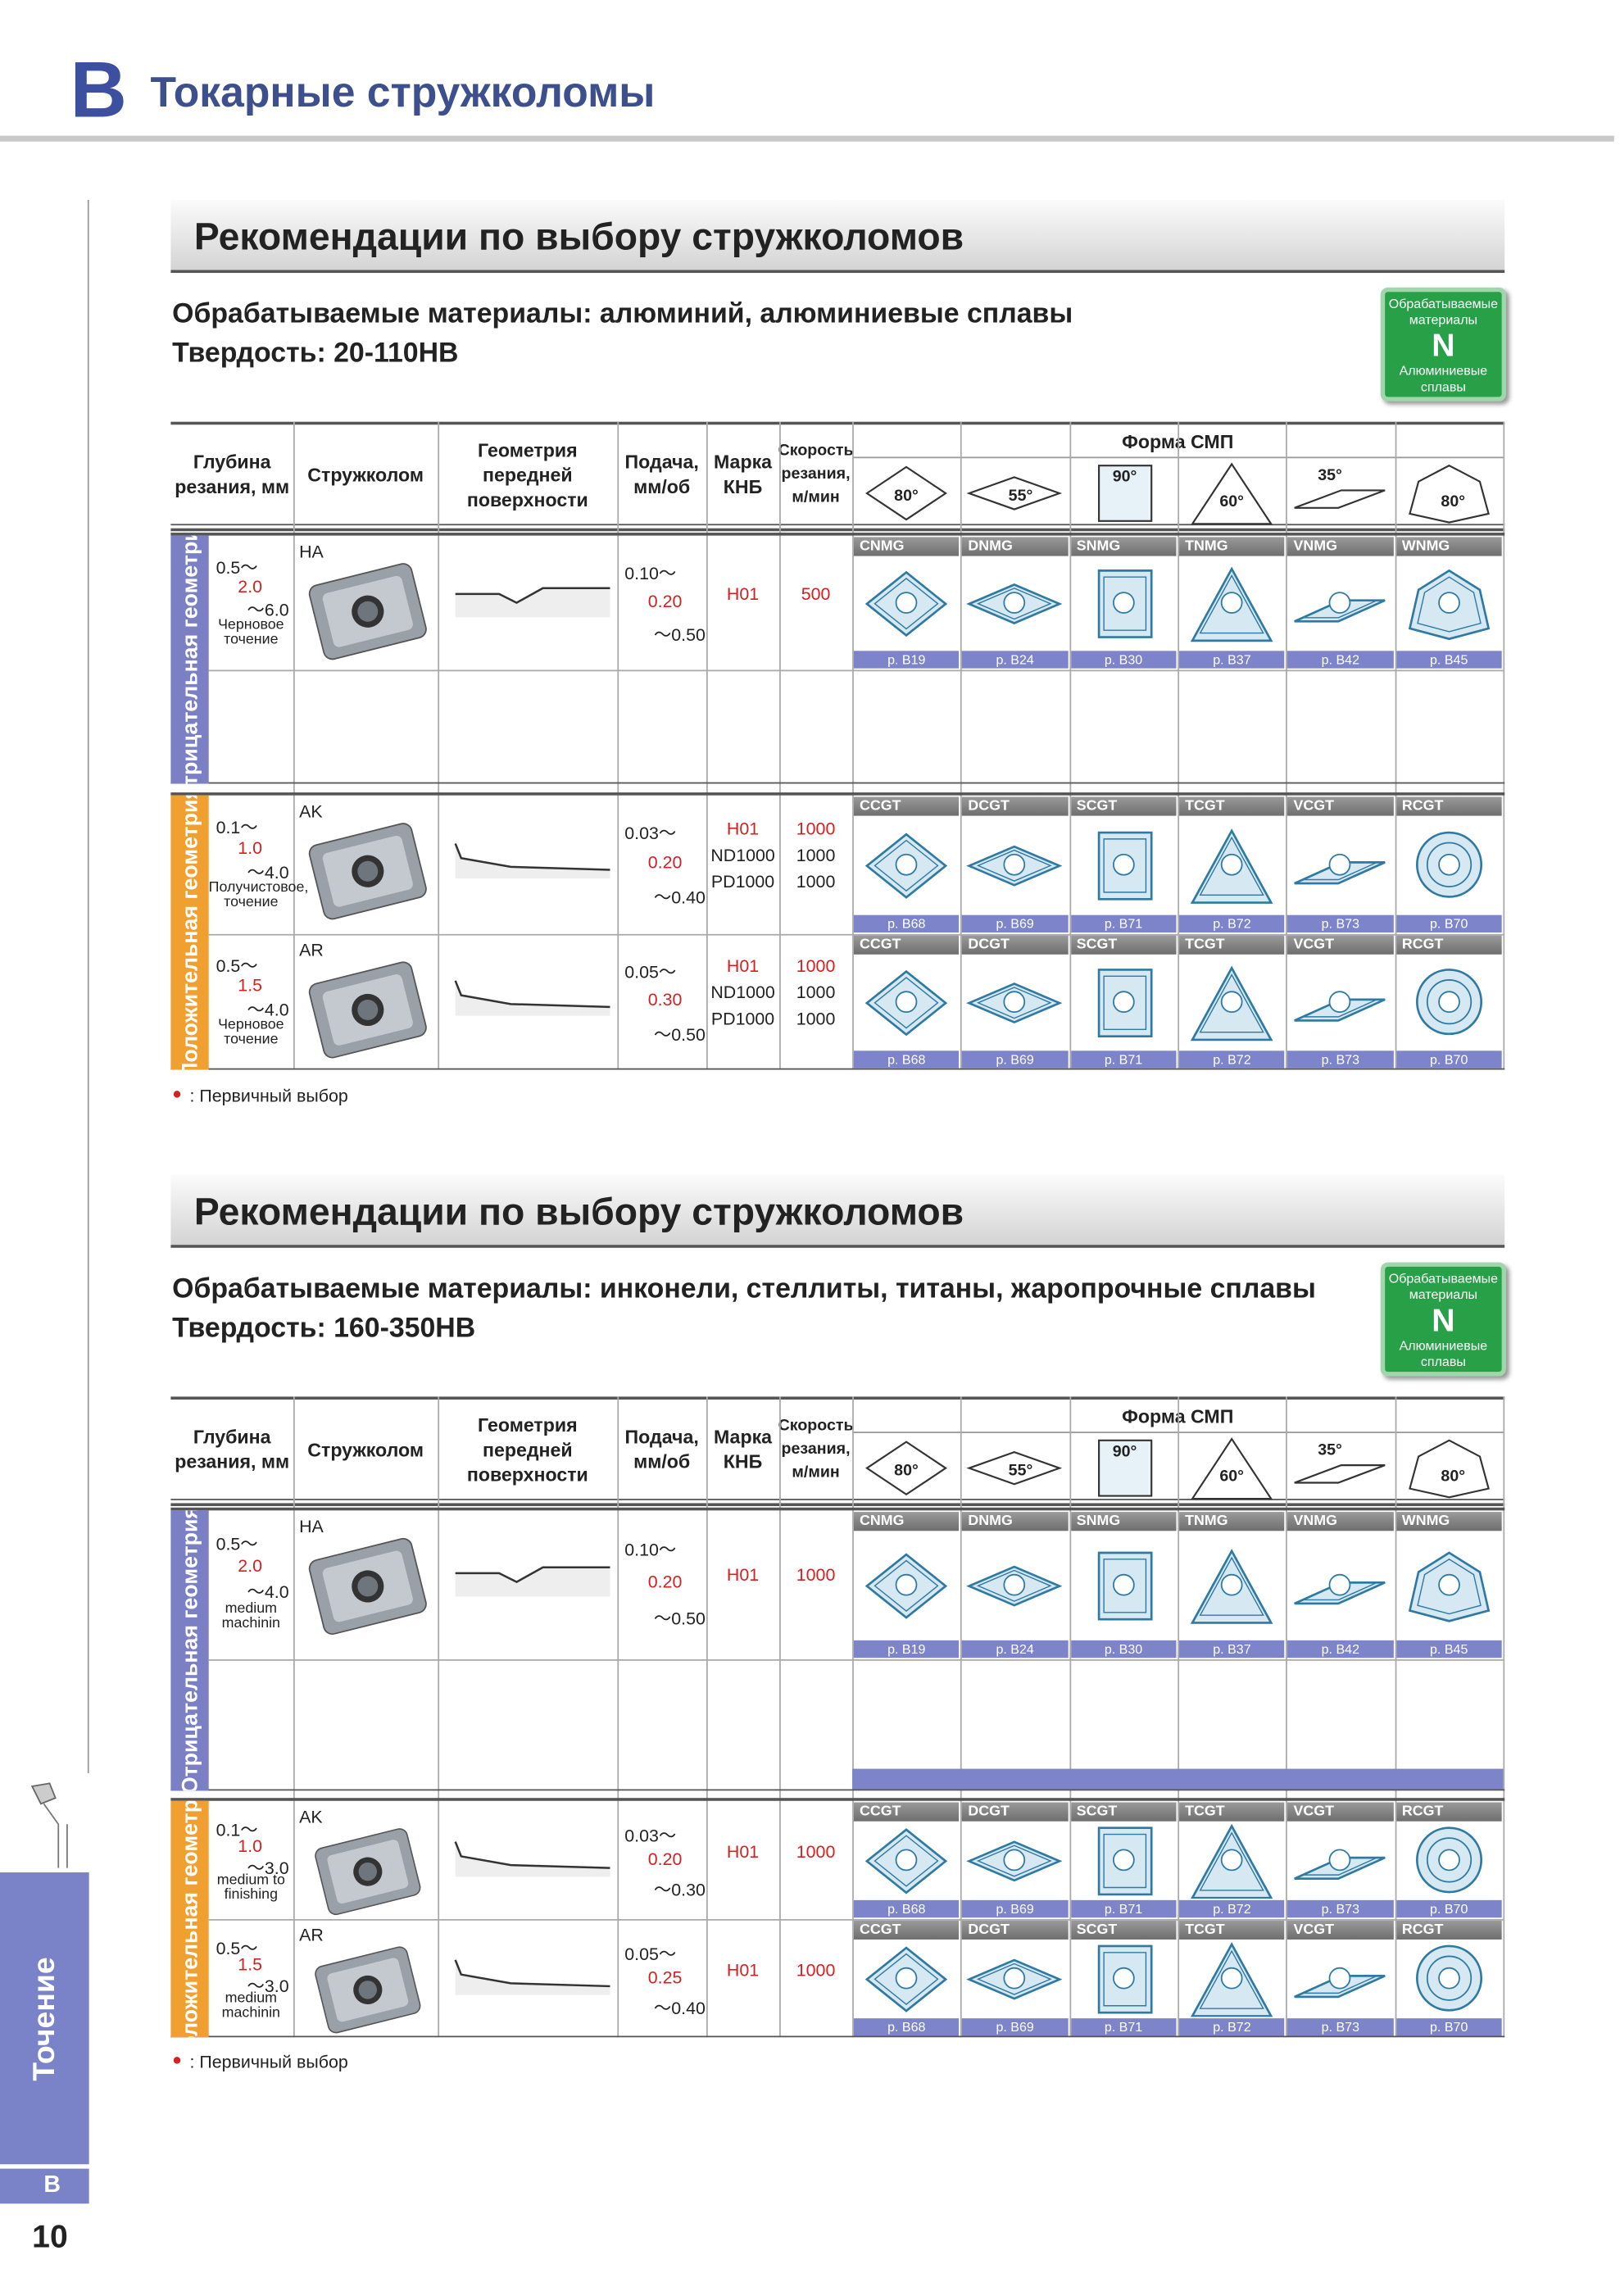  Describe the element at coordinates (88, 986) in the screenshot. I see `sidebar-line` at that location.